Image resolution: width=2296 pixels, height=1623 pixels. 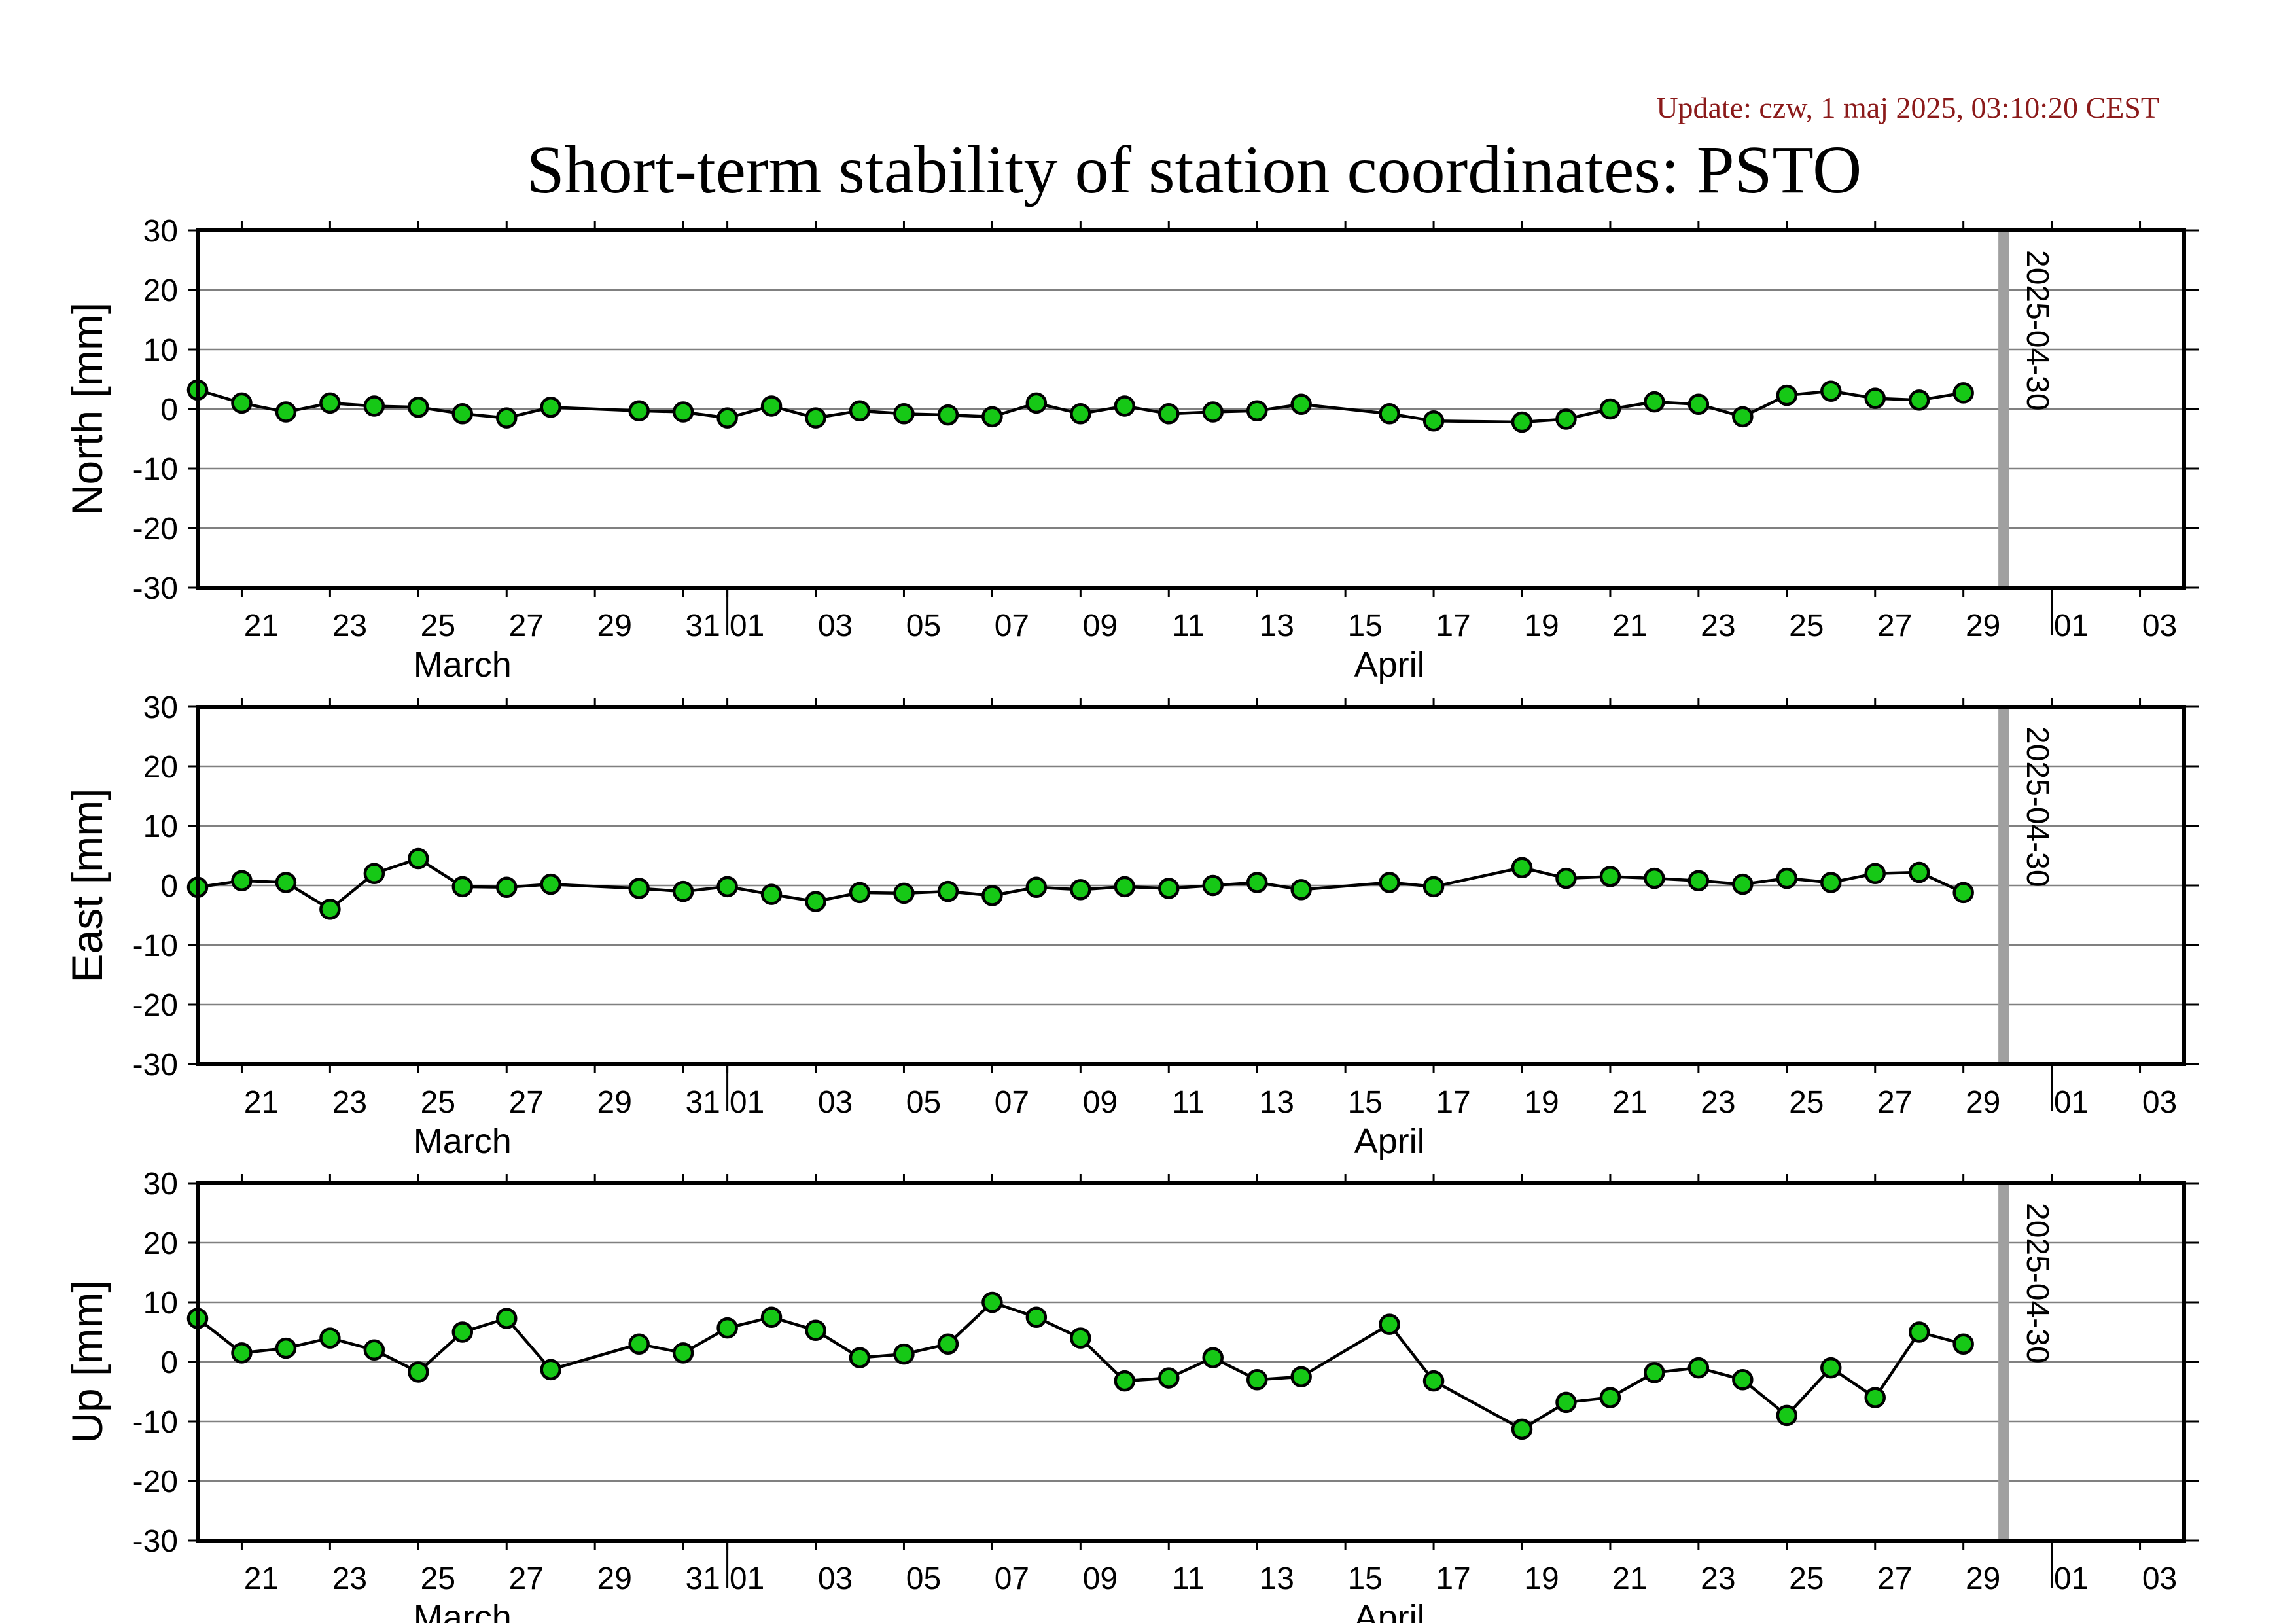 I want to click on y-axis-label: Up [mm], so click(x=87, y=1361).